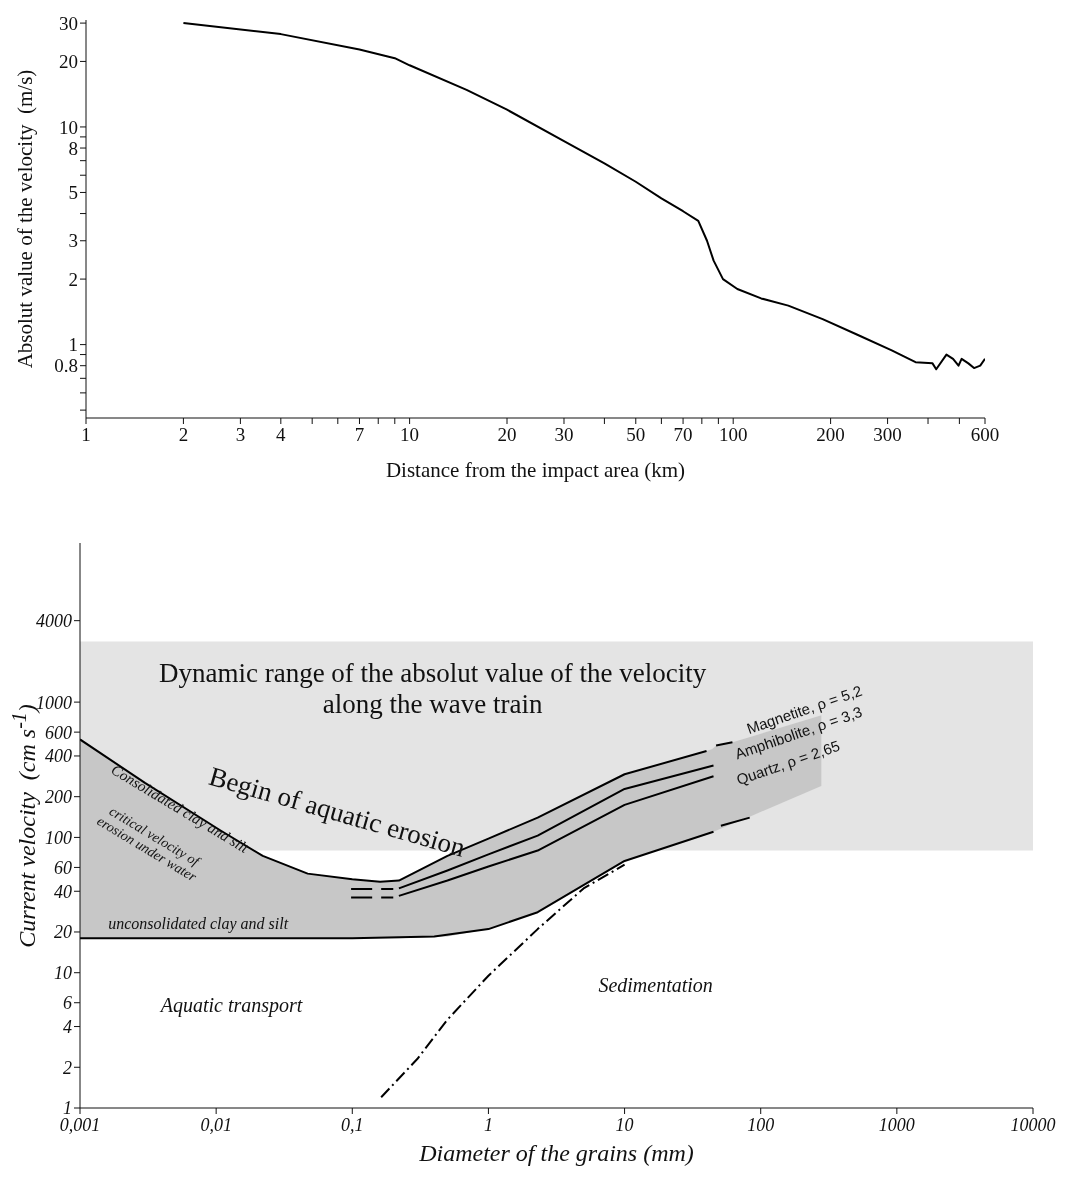 This screenshot has width=1079, height=1189. What do you see at coordinates (63, 891) in the screenshot?
I see `y-tick-label: 40` at bounding box center [63, 891].